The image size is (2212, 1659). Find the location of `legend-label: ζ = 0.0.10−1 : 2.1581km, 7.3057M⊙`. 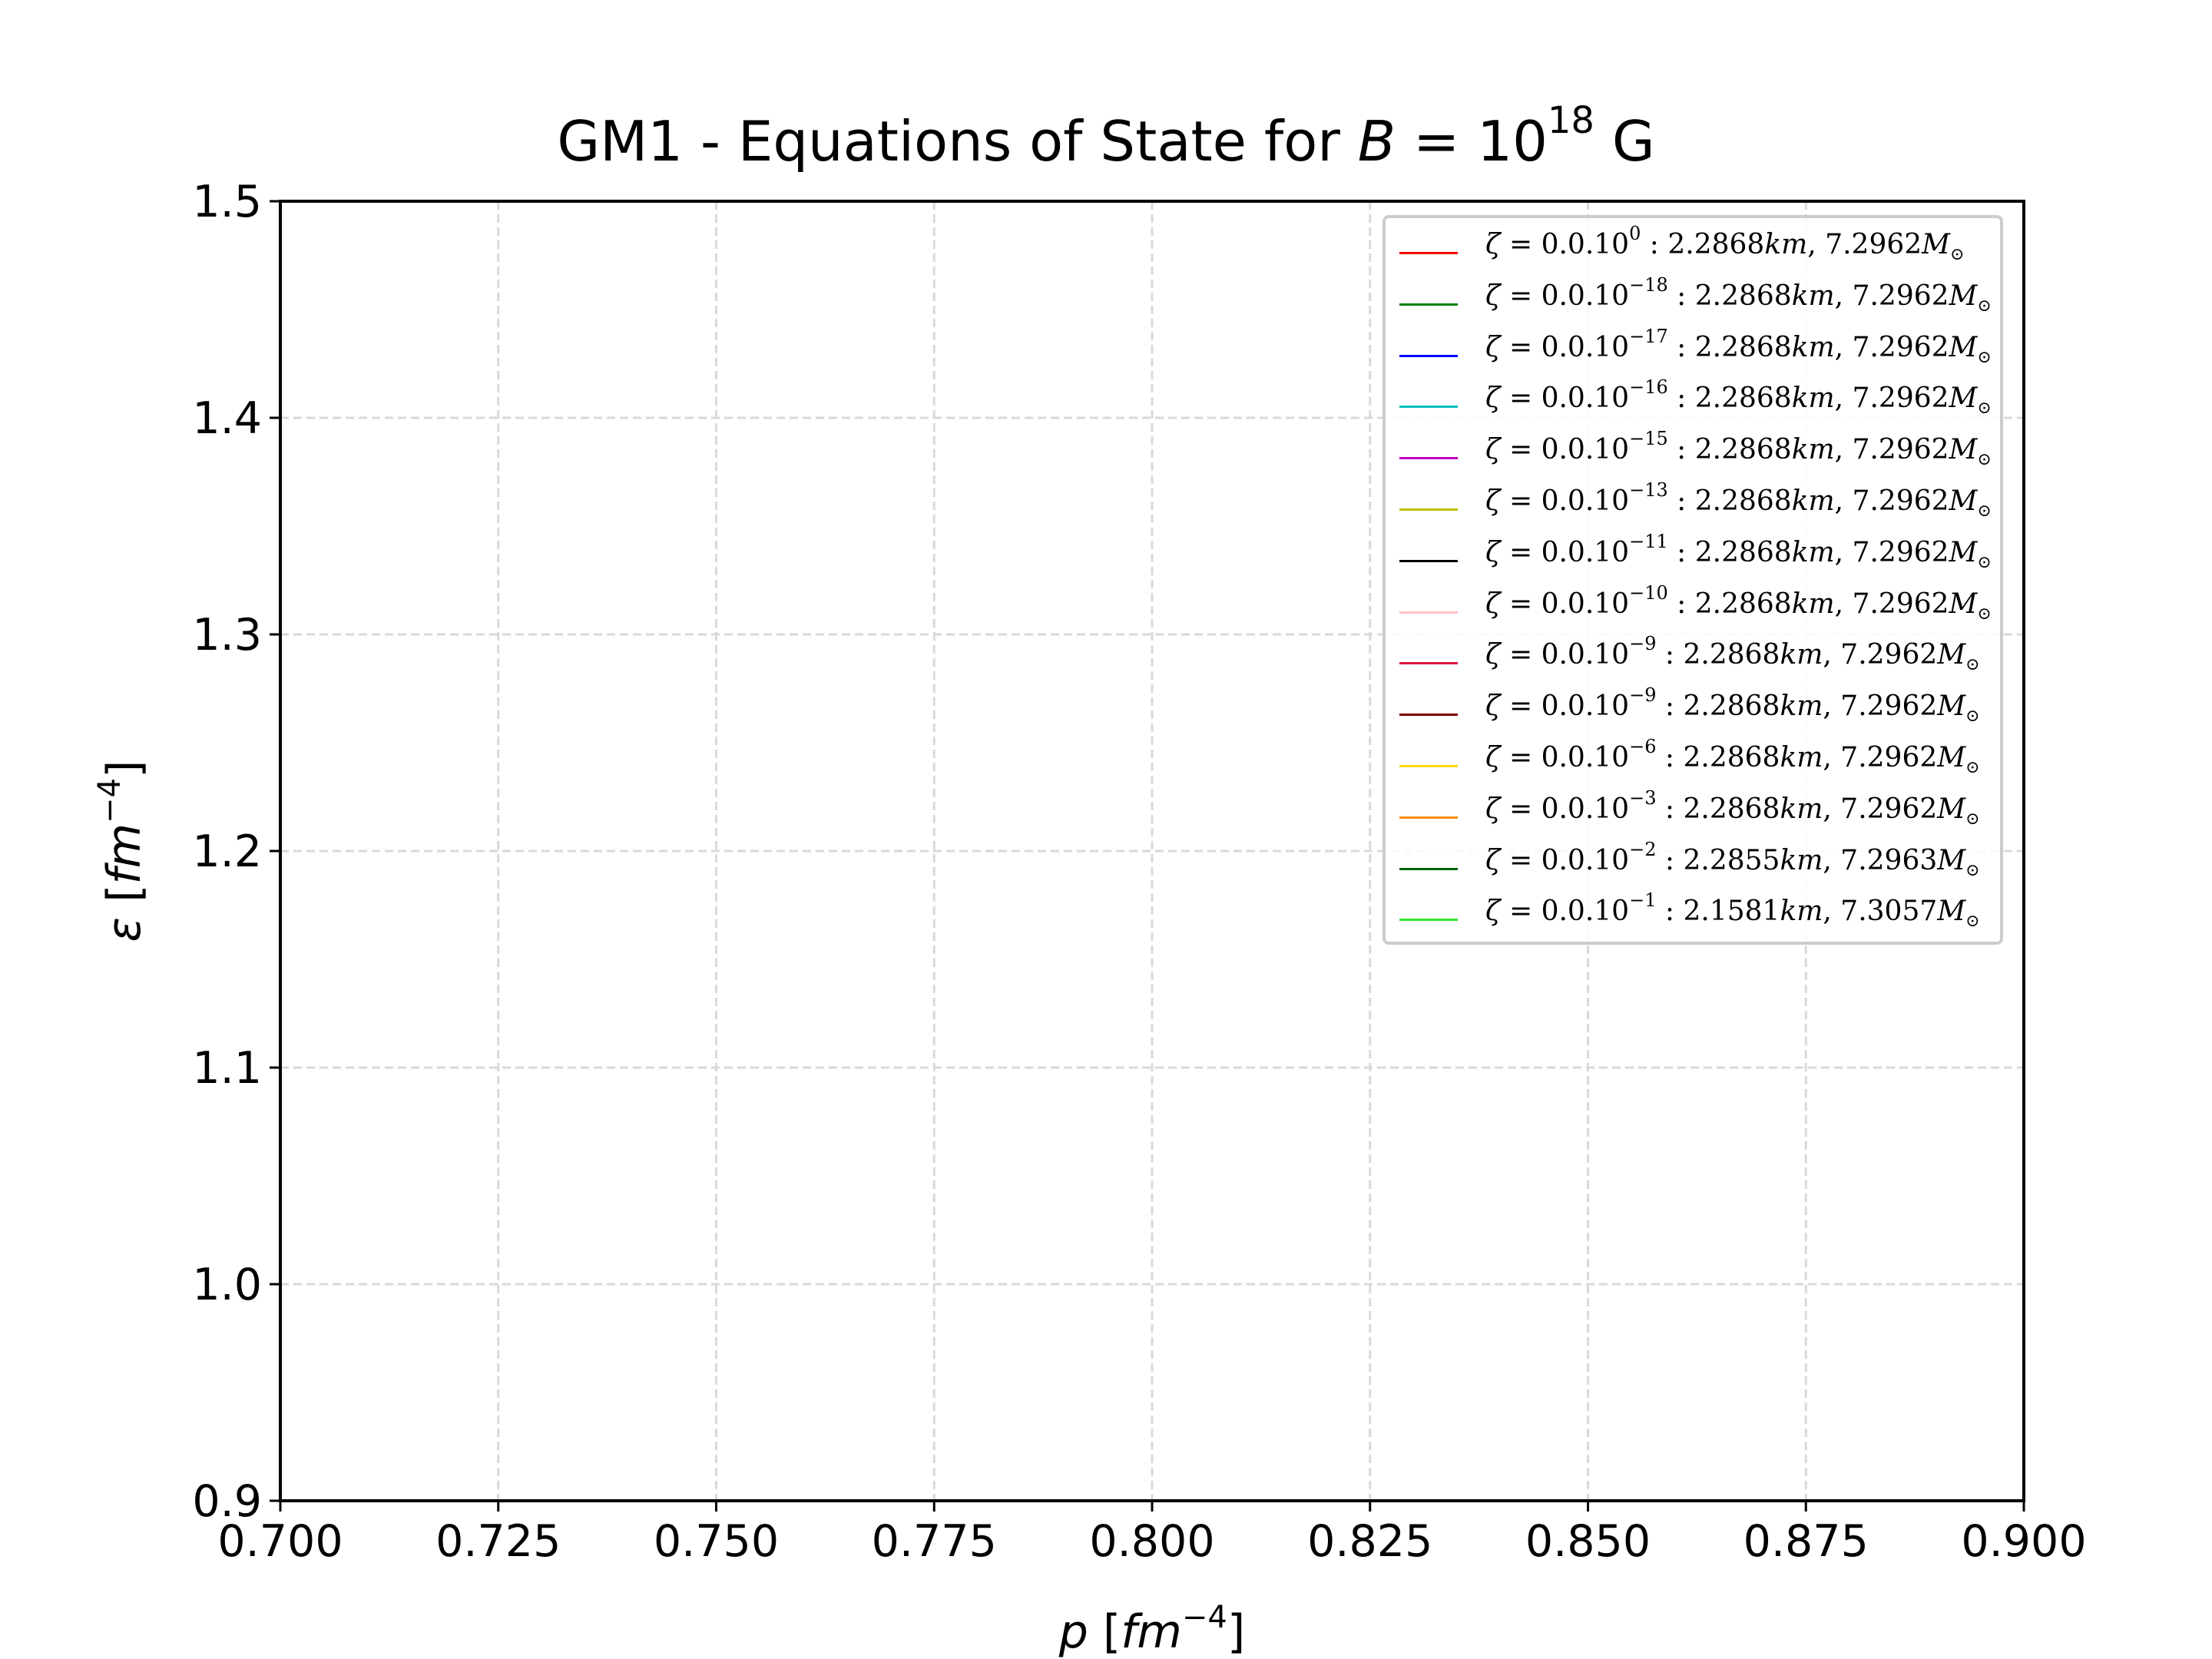

legend-label: ζ = 0.0.10−1 : 2.1581km, 7.3057M⊙ is located at coordinates (1733, 911).